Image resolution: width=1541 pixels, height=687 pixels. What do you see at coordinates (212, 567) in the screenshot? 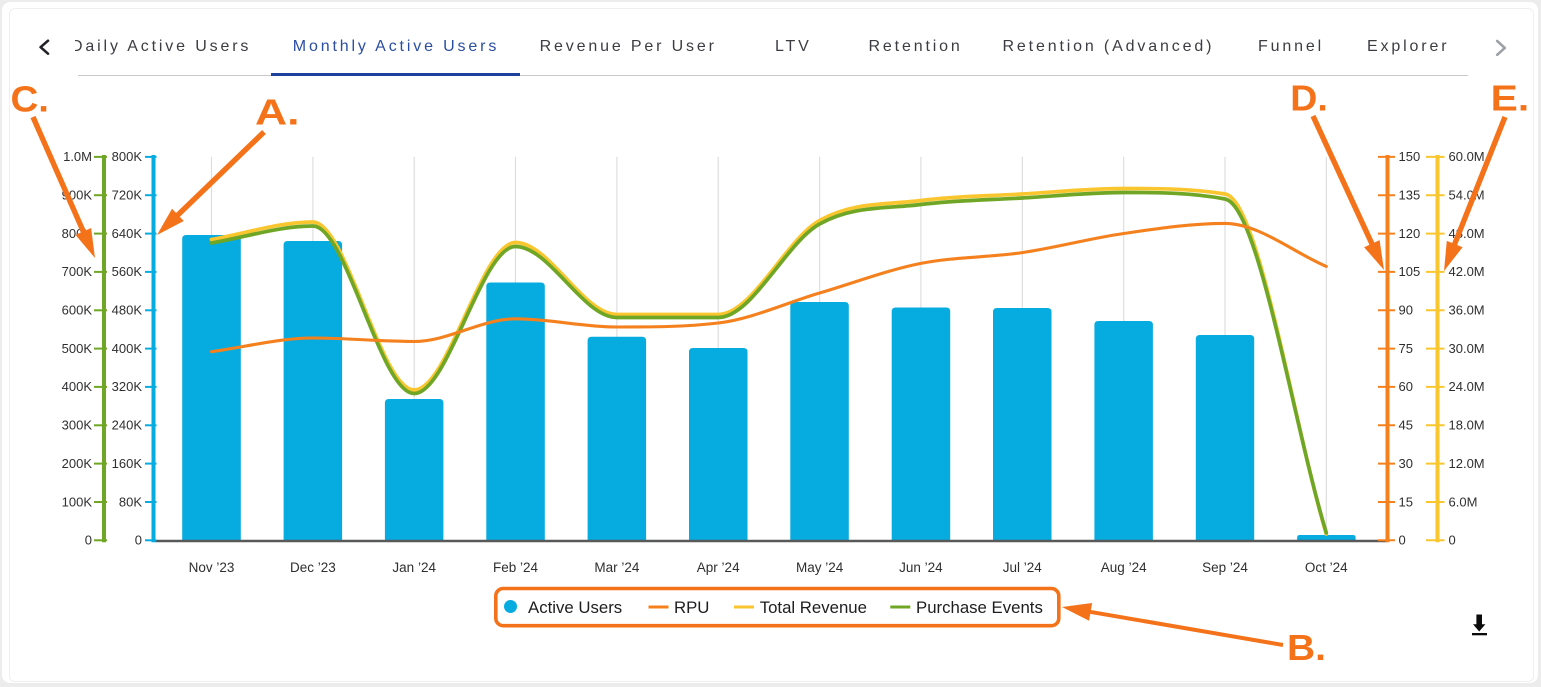
I see `svg-text: Nov ’23` at bounding box center [212, 567].